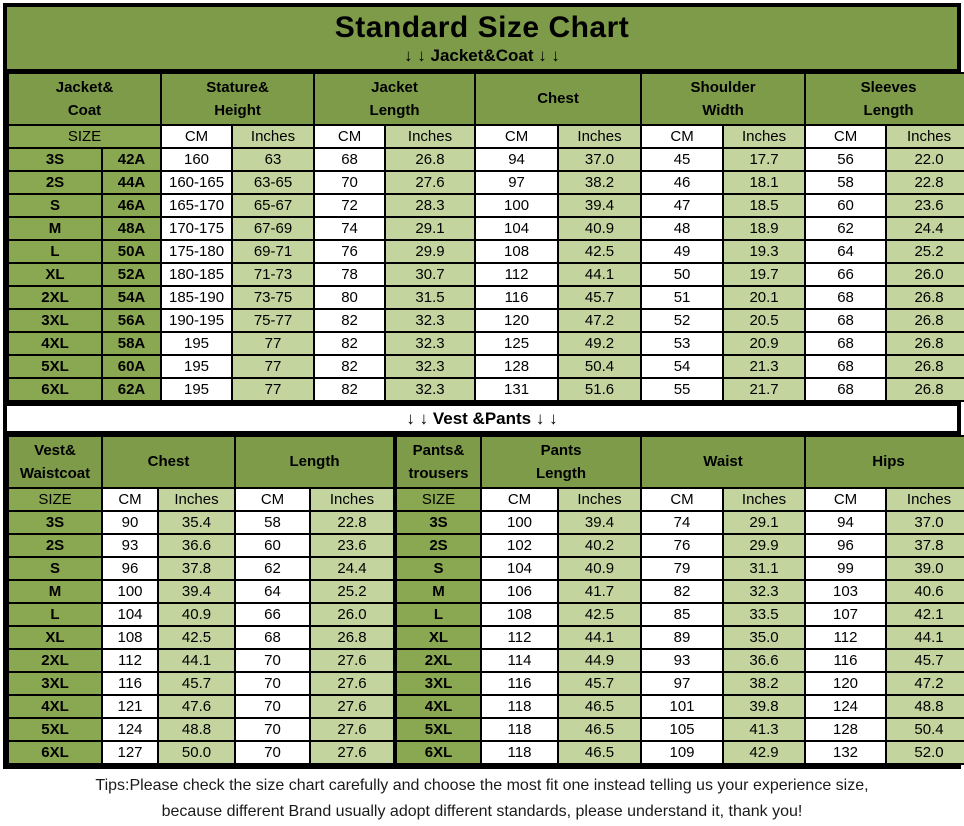 The height and width of the screenshot is (826, 964). I want to click on value-cell: 22.8, so click(924, 182).